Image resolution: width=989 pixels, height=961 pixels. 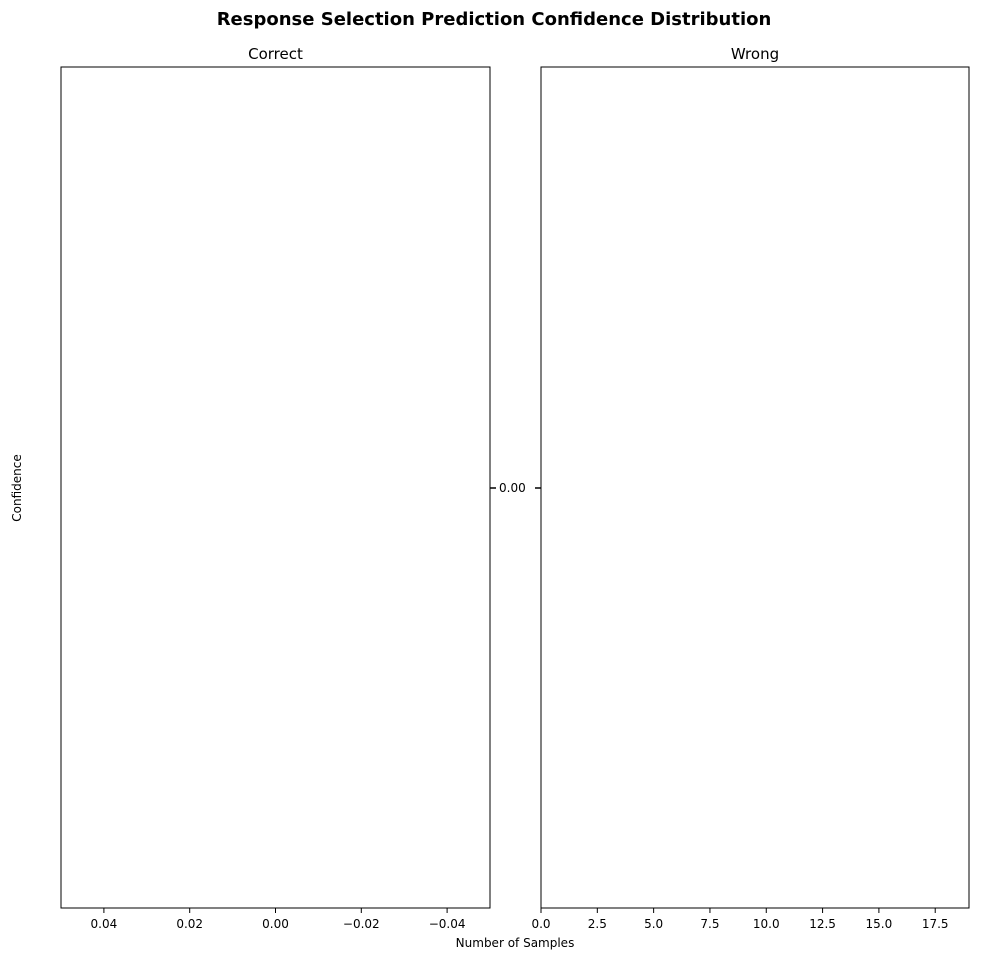 What do you see at coordinates (822, 924) in the screenshot?
I see `x-tick-label: 12.5` at bounding box center [822, 924].